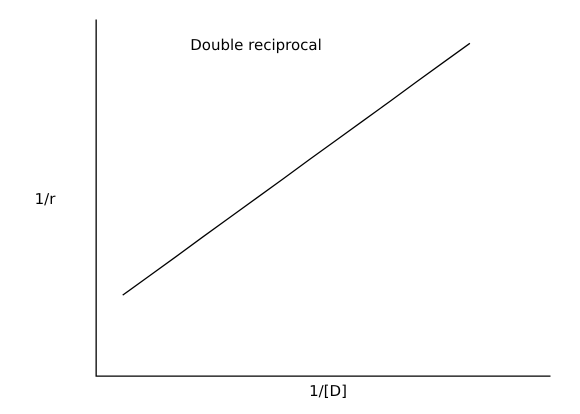 Image resolution: width=580 pixels, height=414 pixels. What do you see at coordinates (328, 391) in the screenshot?
I see `x-axis-title: 1/[D]` at bounding box center [328, 391].